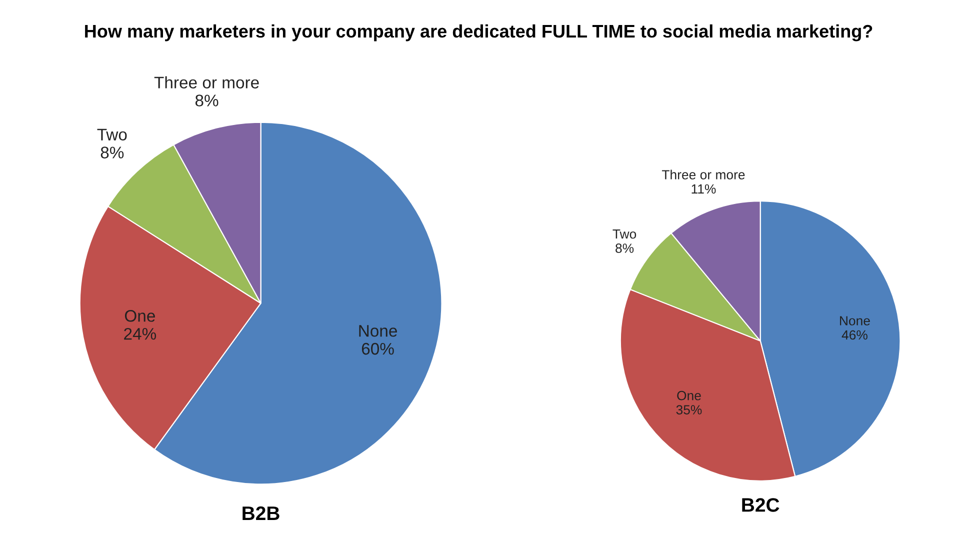  Describe the element at coordinates (140, 334) in the screenshot. I see `data-label: 24%` at that location.